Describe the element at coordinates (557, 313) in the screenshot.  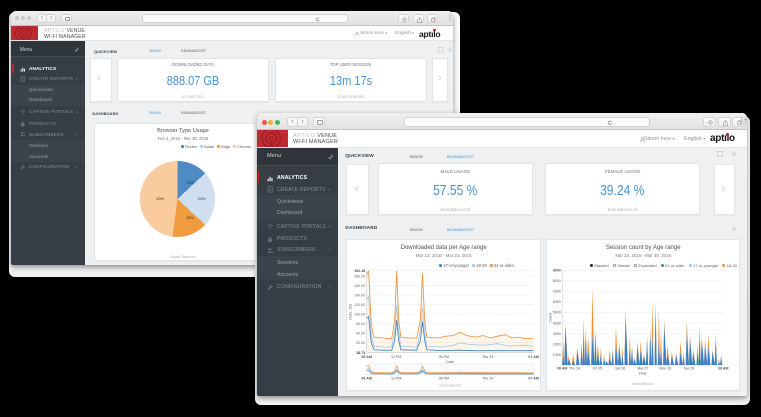
I see `svg-text: 5000` at that location.